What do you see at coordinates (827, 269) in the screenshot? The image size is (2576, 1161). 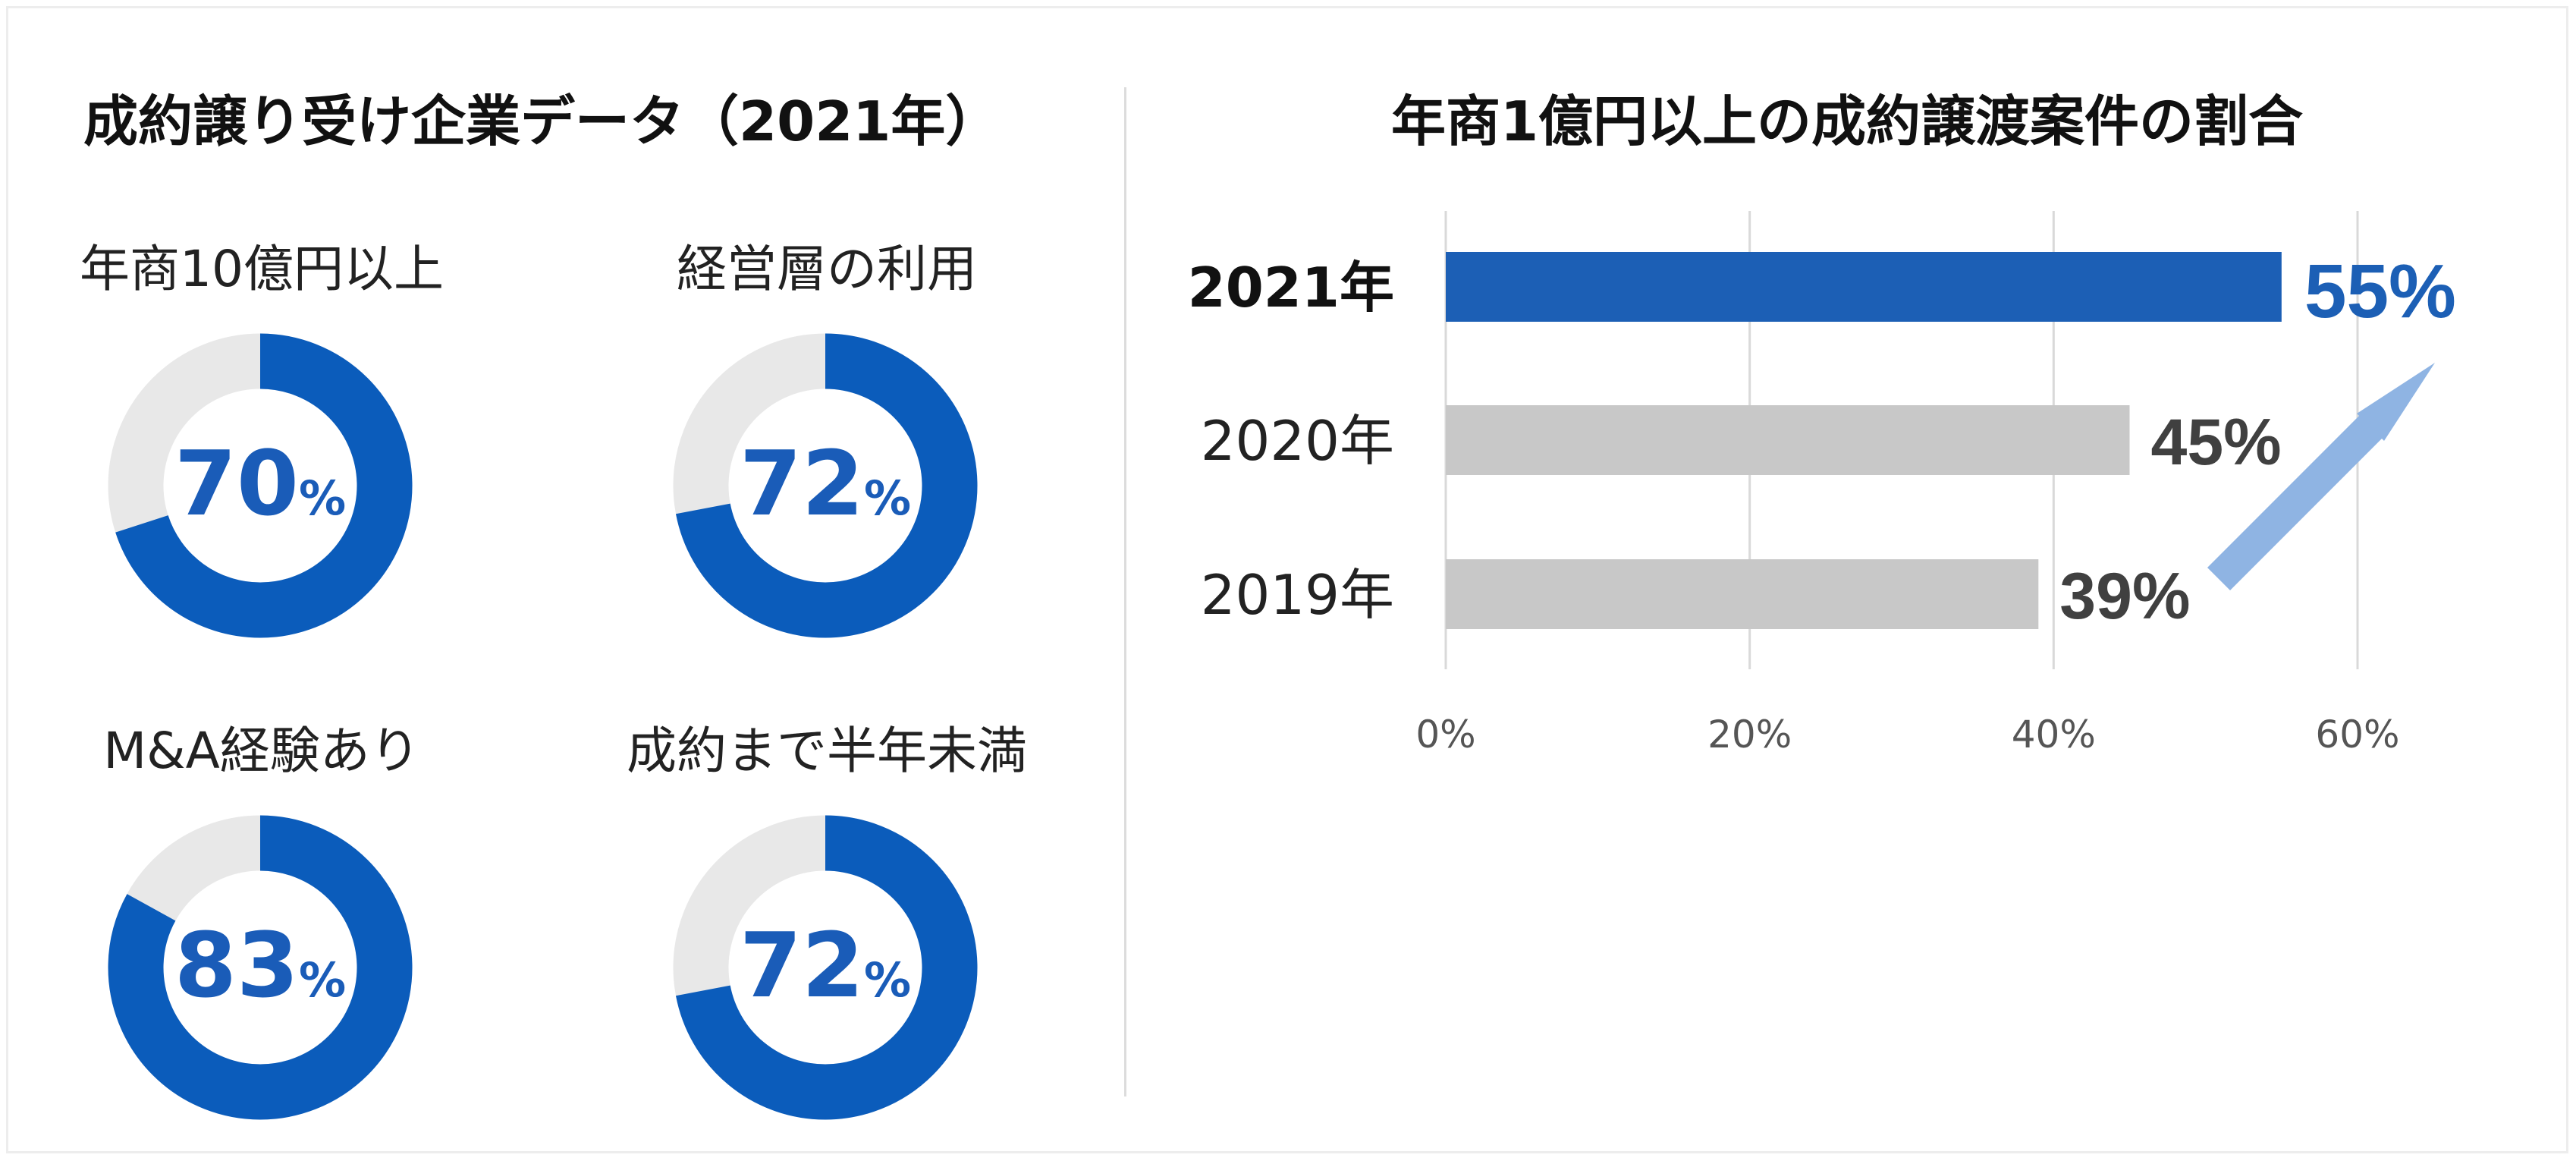 I see `donut-label: 経営層の利用` at bounding box center [827, 269].